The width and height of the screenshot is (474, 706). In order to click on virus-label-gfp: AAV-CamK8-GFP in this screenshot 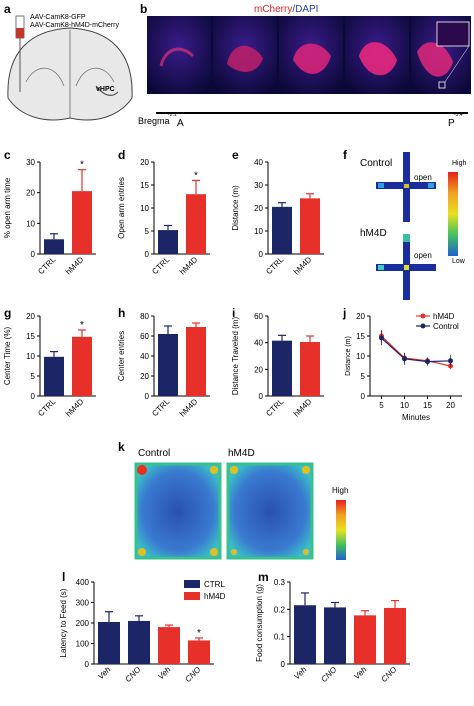, I will do `click(58, 17)`.